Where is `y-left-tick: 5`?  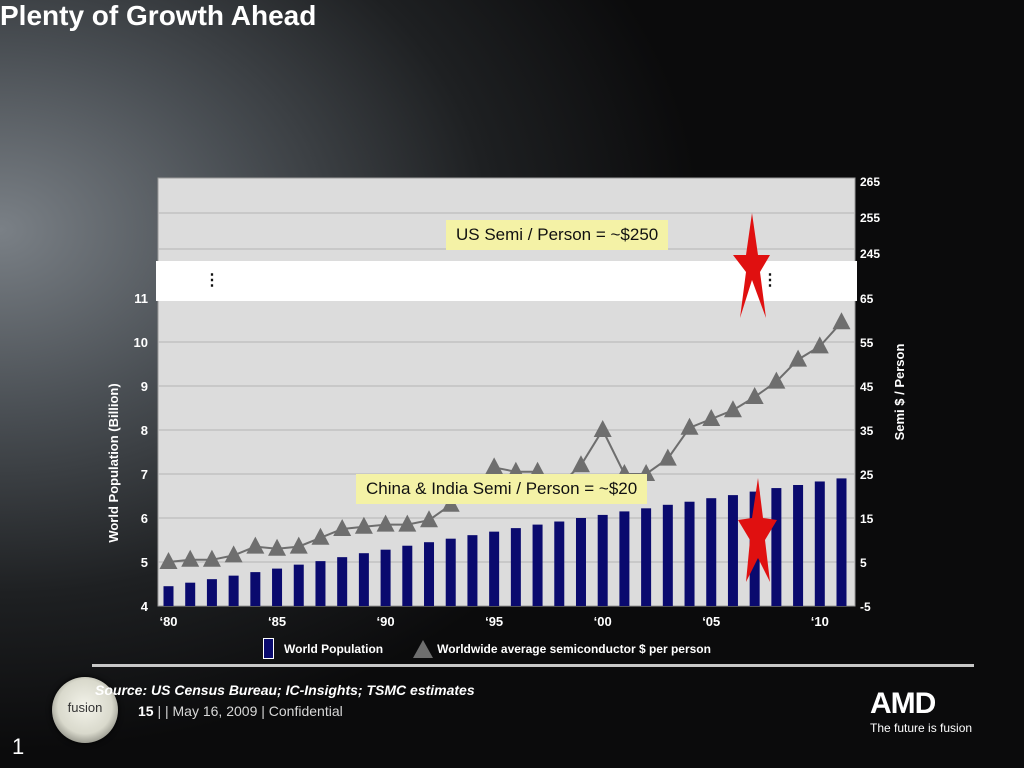 y-left-tick: 5 is located at coordinates (144, 562).